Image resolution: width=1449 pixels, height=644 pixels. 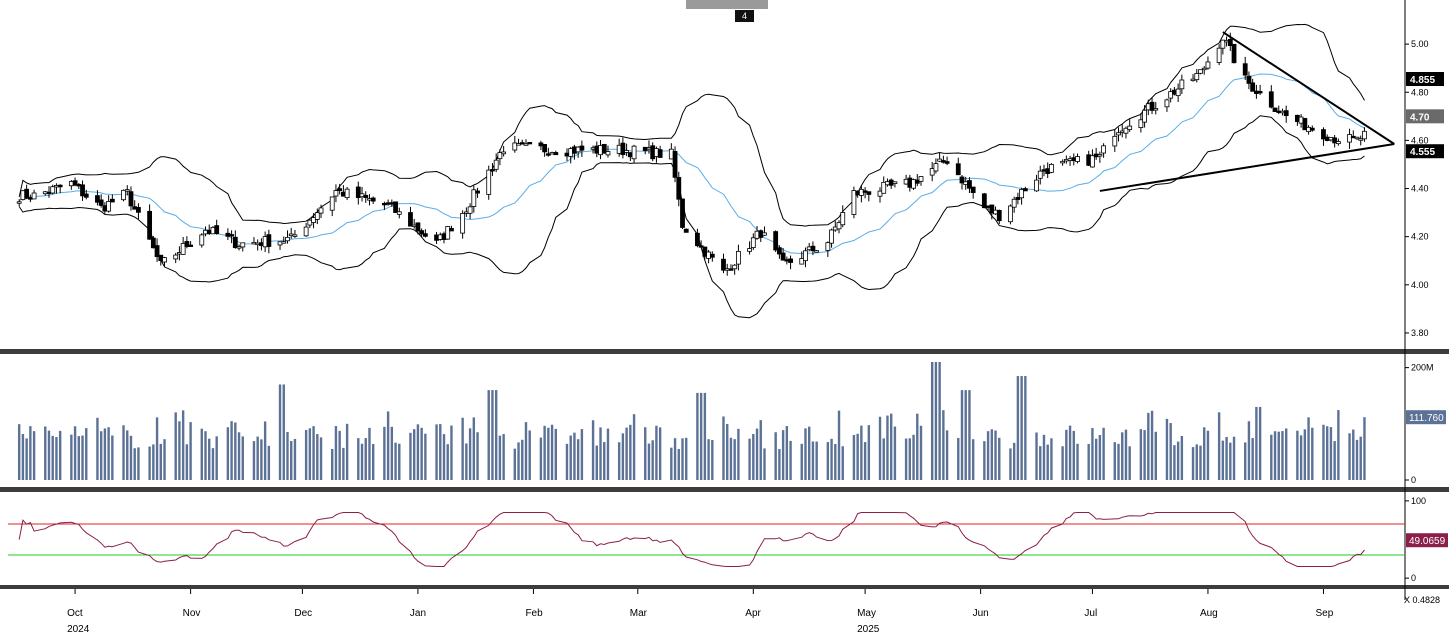 I want to click on rsi-tick-label: 0, so click(x=1413, y=578).